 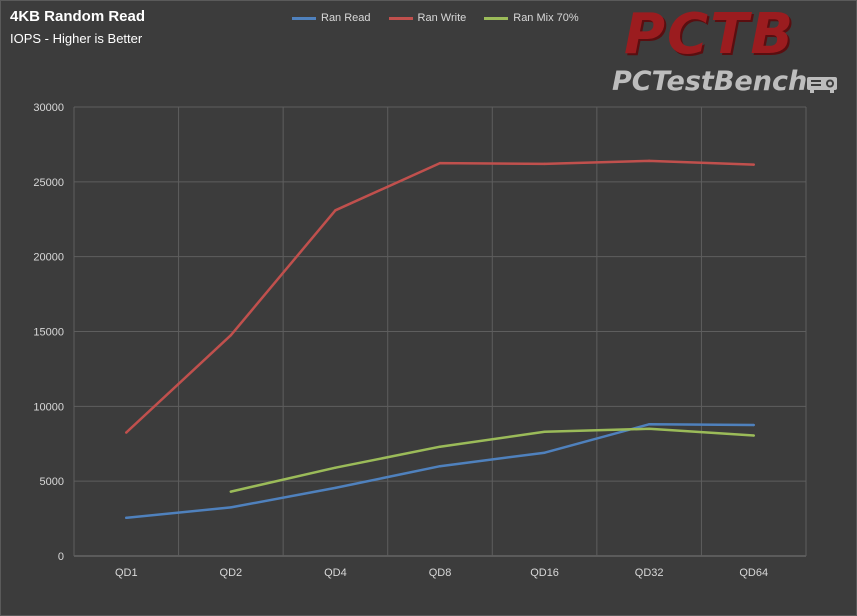 I want to click on legend-label: Ran Read, so click(x=346, y=18).